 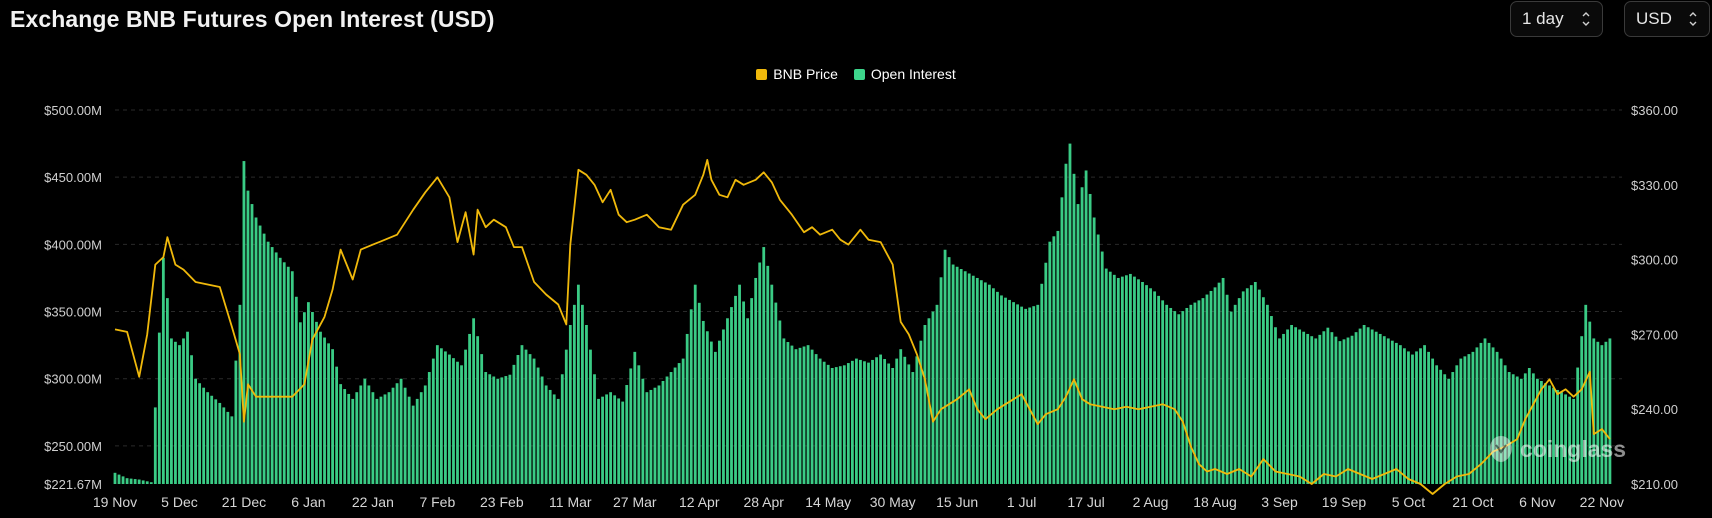 I want to click on y-right-tick-label: $360.00, so click(x=1654, y=110).